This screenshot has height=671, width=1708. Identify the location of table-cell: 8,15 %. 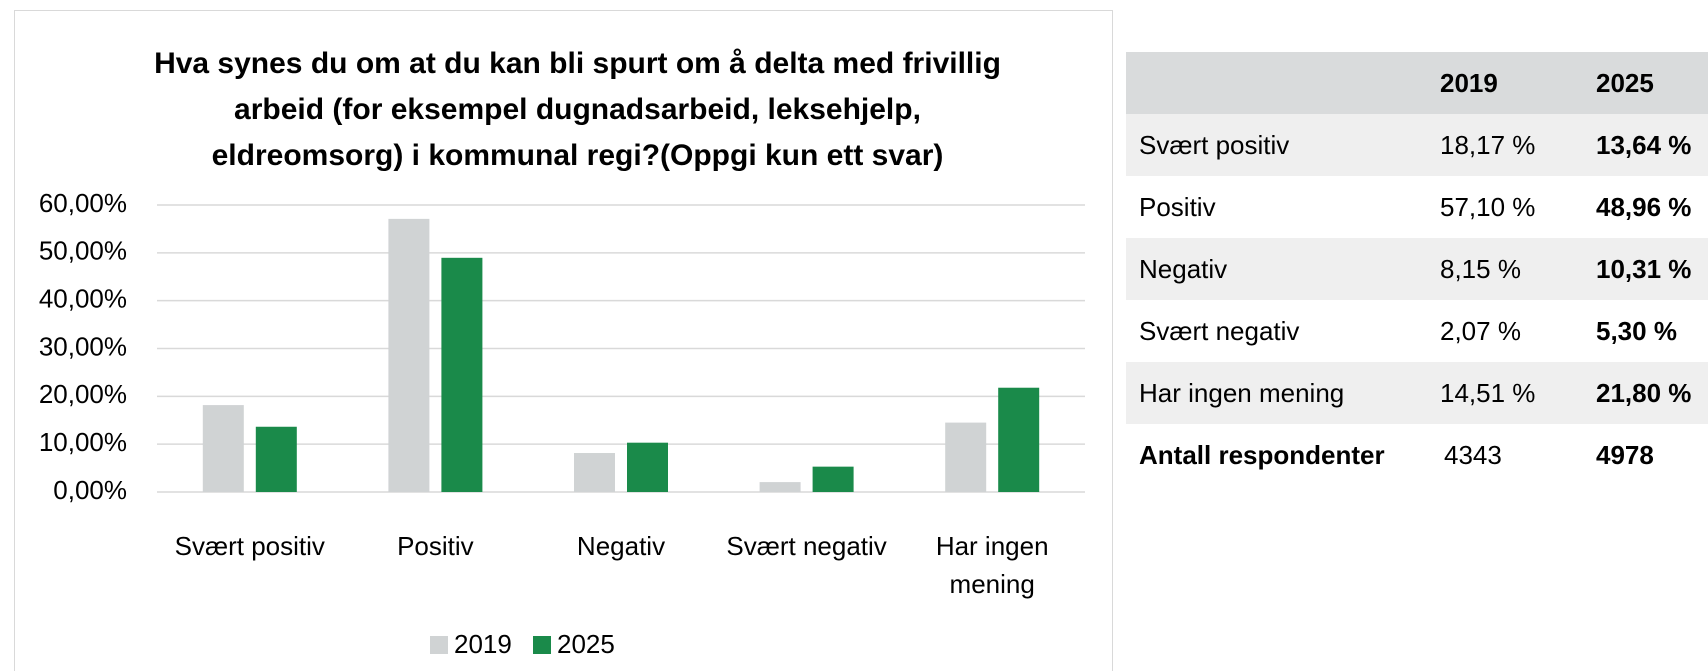
(1518, 269).